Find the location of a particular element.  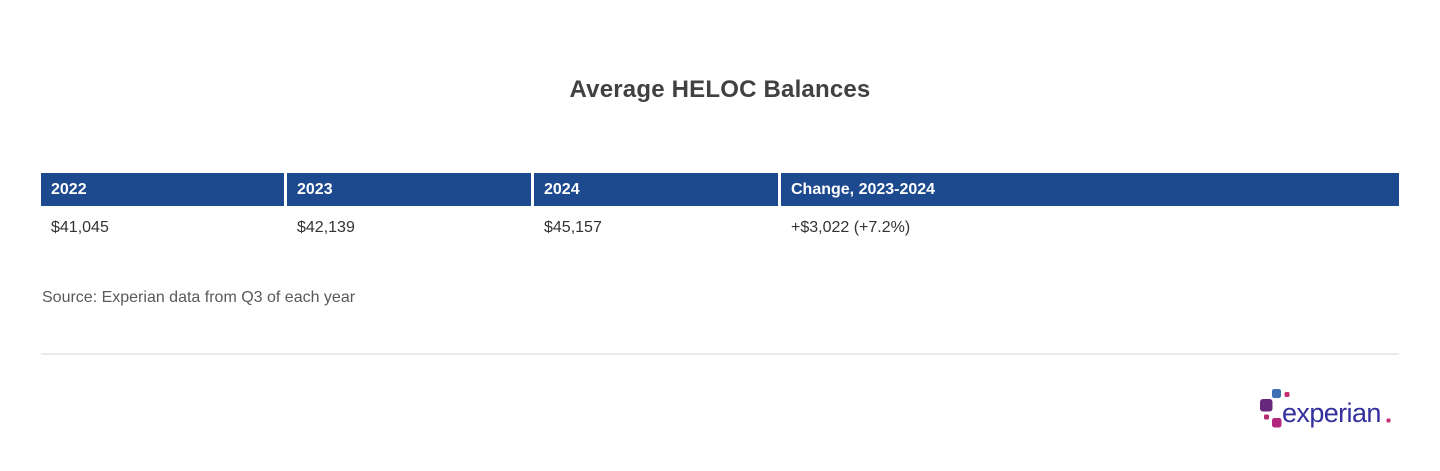

table-header-row: 2022 2023 2024 Change, 2023-2024 is located at coordinates (720, 189).